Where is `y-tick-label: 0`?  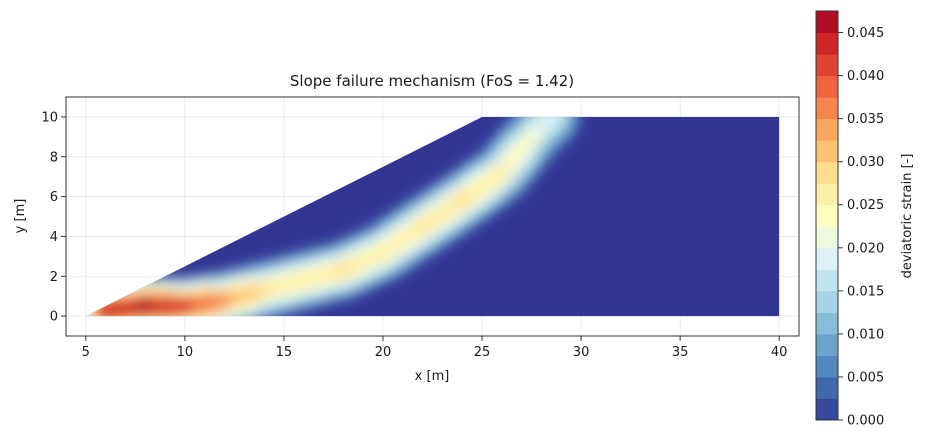
y-tick-label: 0 is located at coordinates (54, 317).